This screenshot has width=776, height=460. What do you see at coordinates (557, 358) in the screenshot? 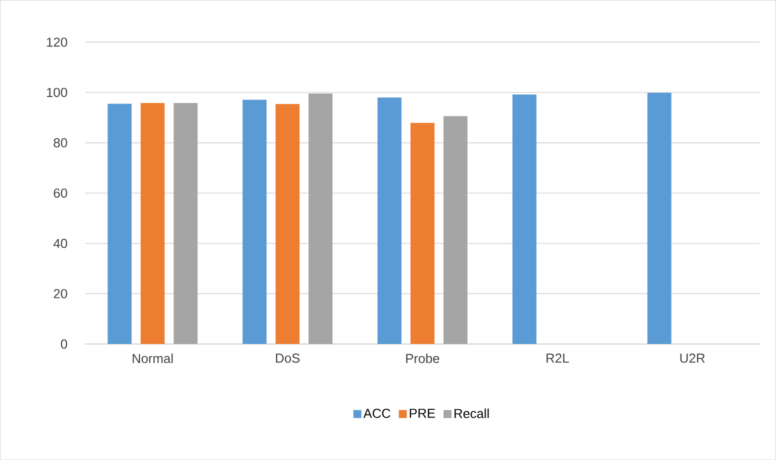
I see `x-tick-label: R2L` at bounding box center [557, 358].